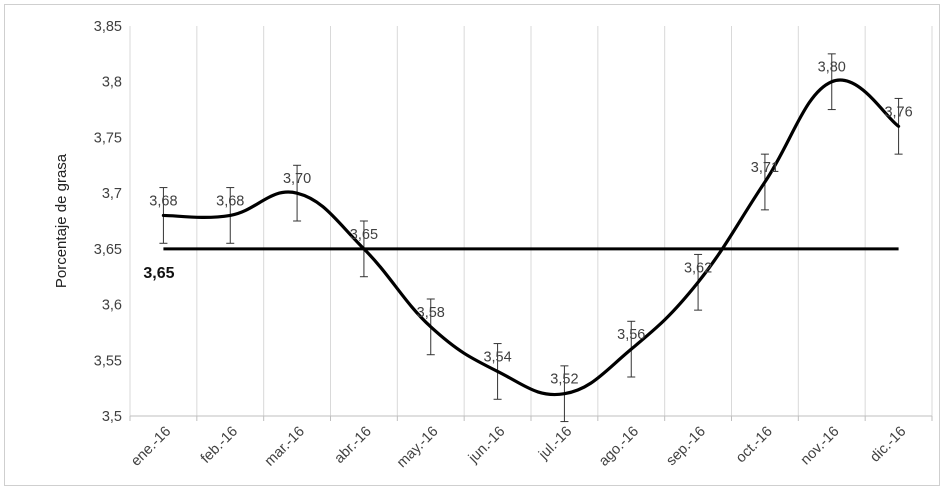 This screenshot has height=492, width=946. What do you see at coordinates (151, 447) in the screenshot?
I see `x-tick-label: ene.-16` at bounding box center [151, 447].